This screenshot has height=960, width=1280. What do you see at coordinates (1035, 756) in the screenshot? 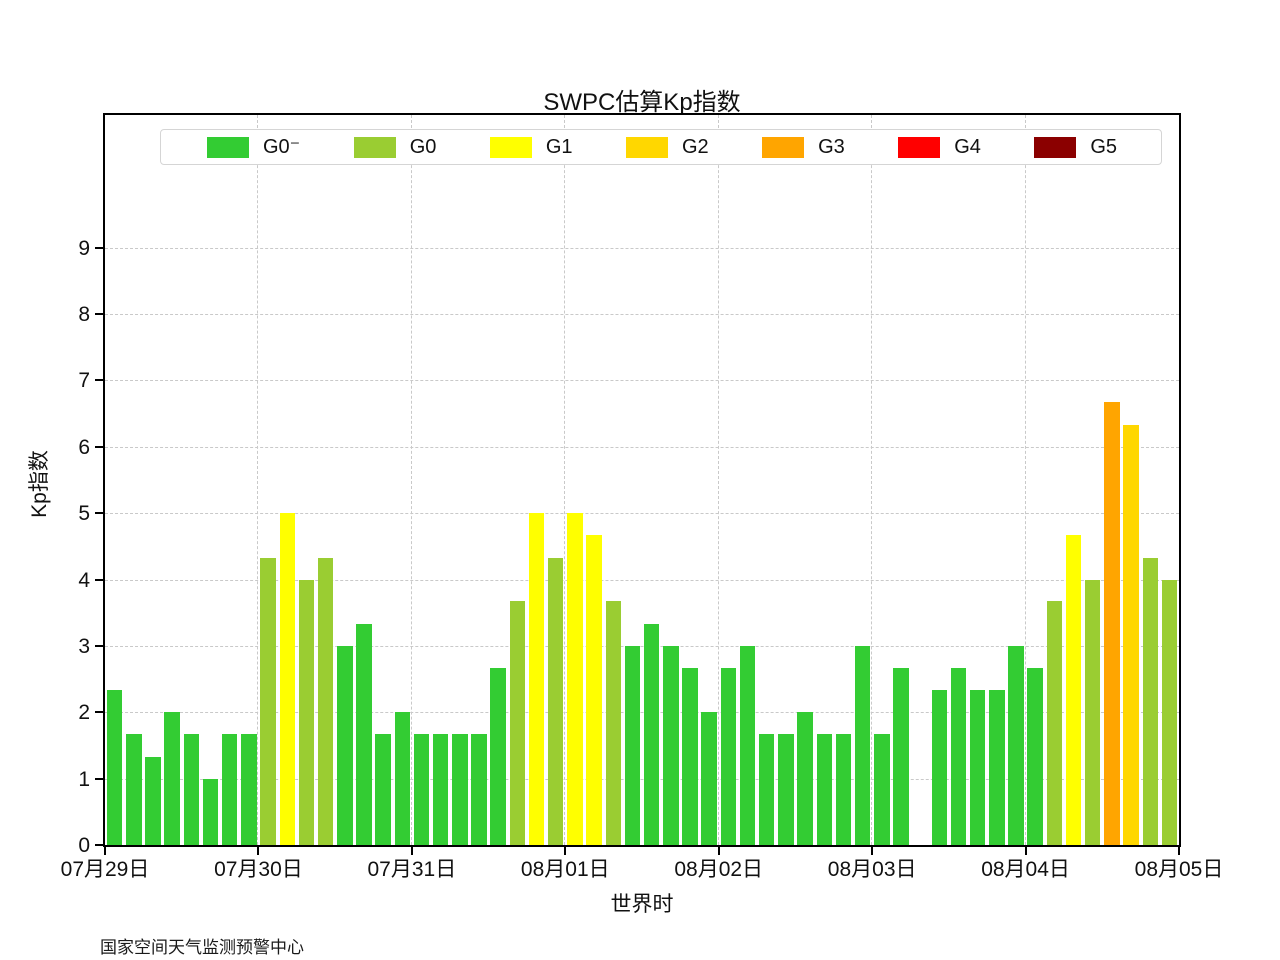
I see `kp-bar-08月04日-slot1` at bounding box center [1035, 756].